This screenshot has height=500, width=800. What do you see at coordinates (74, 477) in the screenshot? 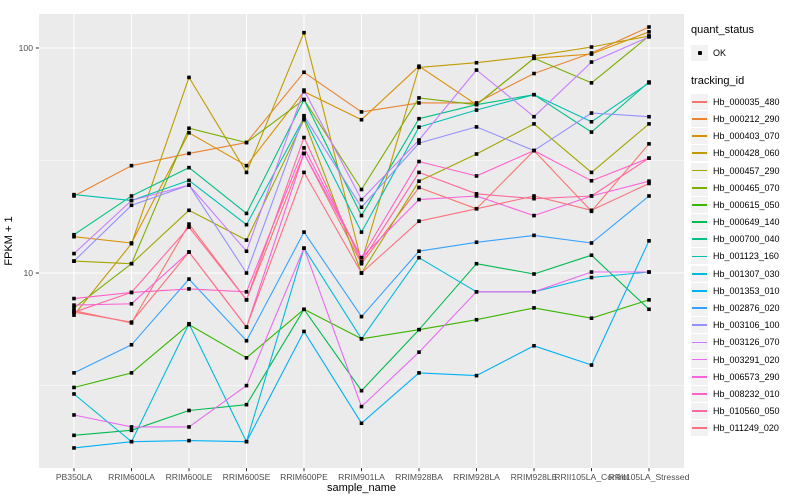
I see `x-tick-label: PB350LA` at bounding box center [74, 477].